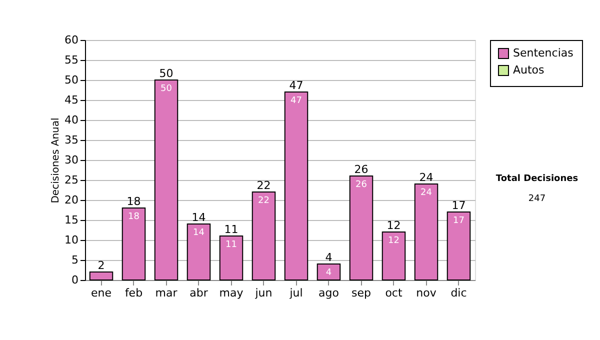 This screenshot has width=600, height=340. What do you see at coordinates (263, 185) in the screenshot?
I see `total-label: 22` at bounding box center [263, 185].